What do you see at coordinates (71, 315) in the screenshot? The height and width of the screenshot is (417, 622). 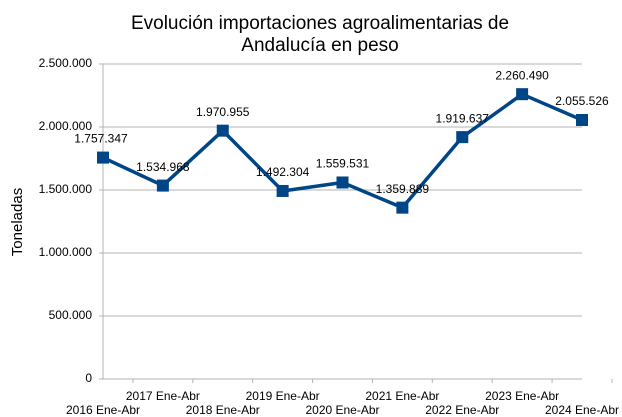 I see `y-tick-label: 500.000` at bounding box center [71, 315].